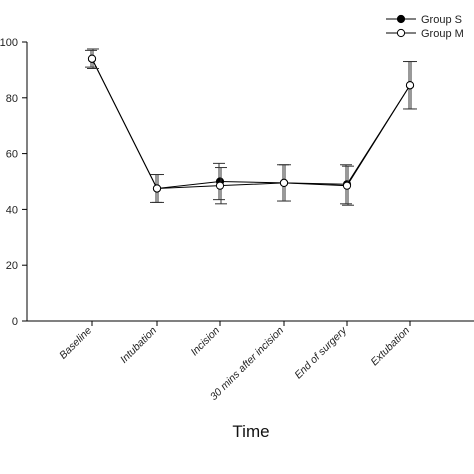 Image resolution: width=474 pixels, height=474 pixels. I want to click on y-tick-label: 40, so click(12, 210).